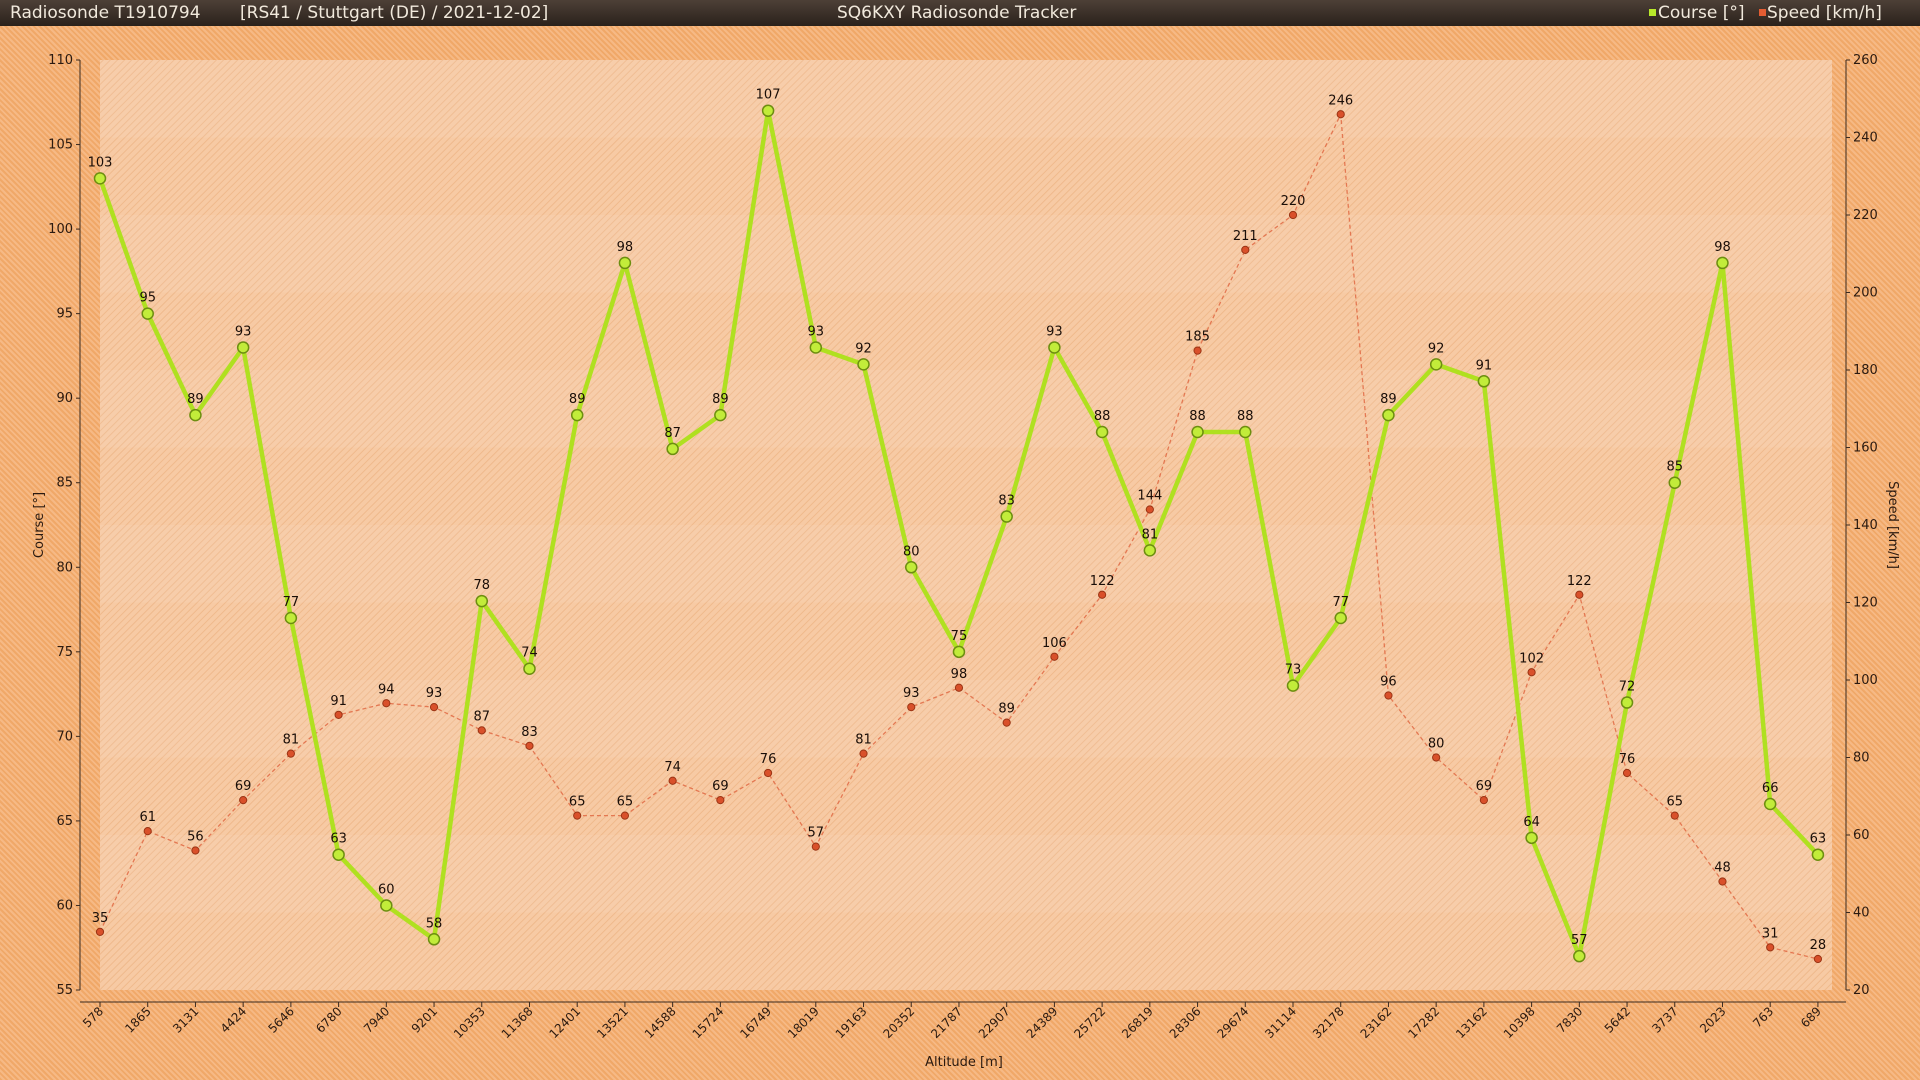  I want to click on course-data-label: 57, so click(1579, 940).